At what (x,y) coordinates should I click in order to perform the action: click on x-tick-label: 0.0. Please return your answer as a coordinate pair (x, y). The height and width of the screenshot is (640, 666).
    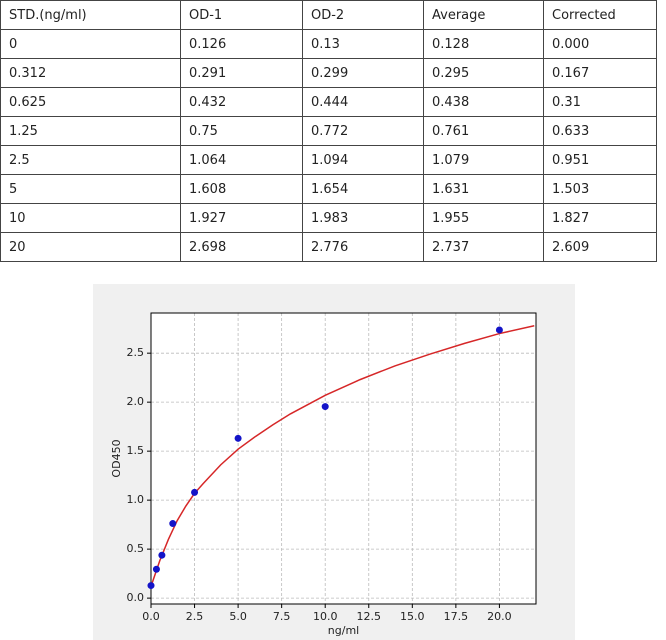
    Looking at the image, I should click on (151, 616).